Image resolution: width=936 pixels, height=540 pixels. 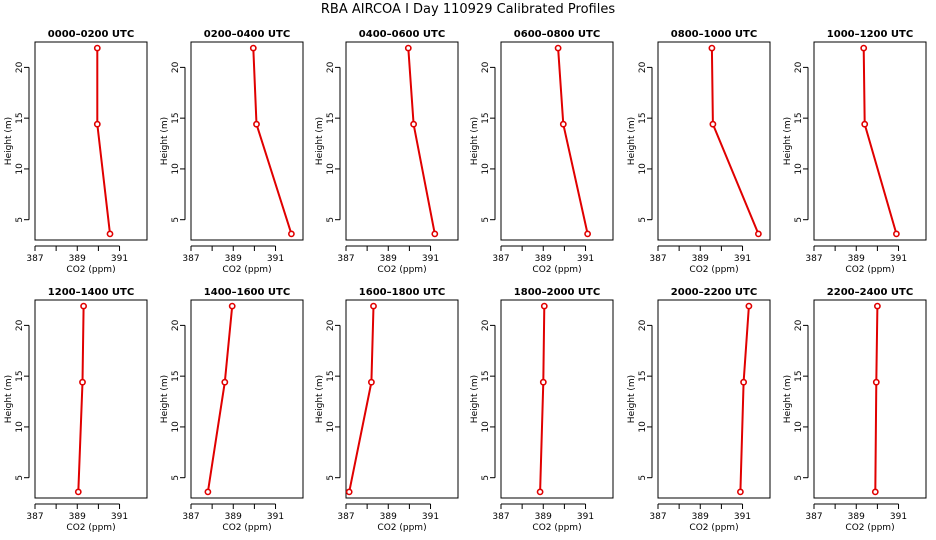 What do you see at coordinates (91, 292) in the screenshot?
I see `panel-title: 1200–1400 UTC` at bounding box center [91, 292].